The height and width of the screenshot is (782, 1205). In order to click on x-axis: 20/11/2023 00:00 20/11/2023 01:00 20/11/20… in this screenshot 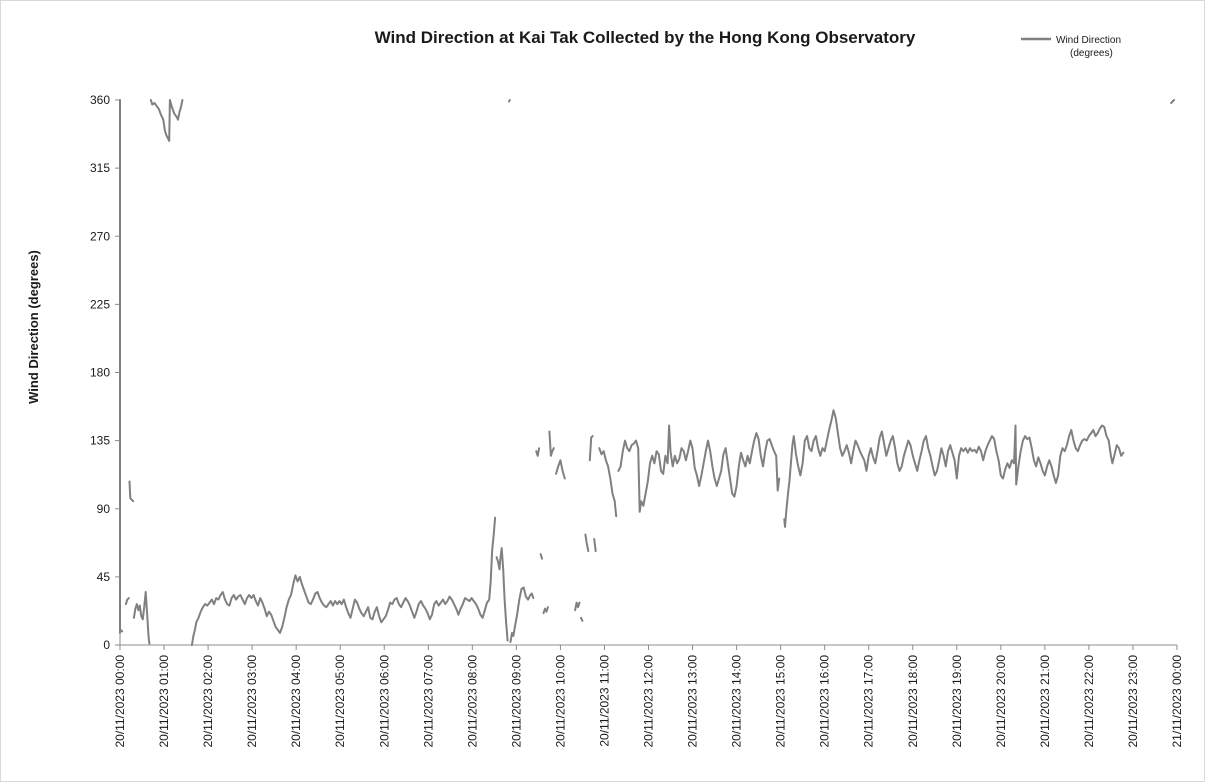, I will do `click(648, 696)`.